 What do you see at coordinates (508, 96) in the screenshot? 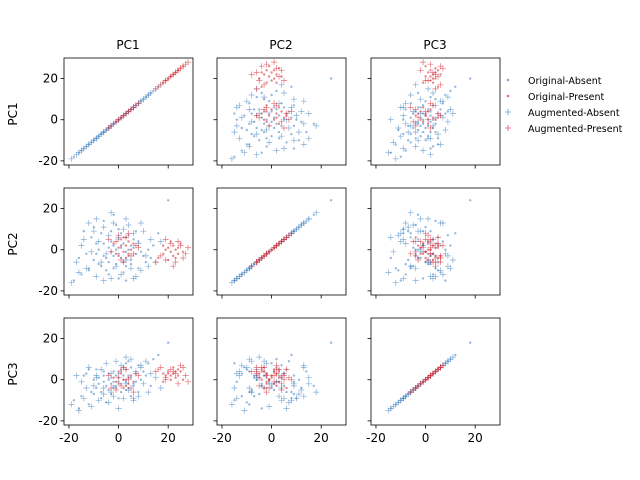
I see `legend-marker-original-present` at bounding box center [508, 96].